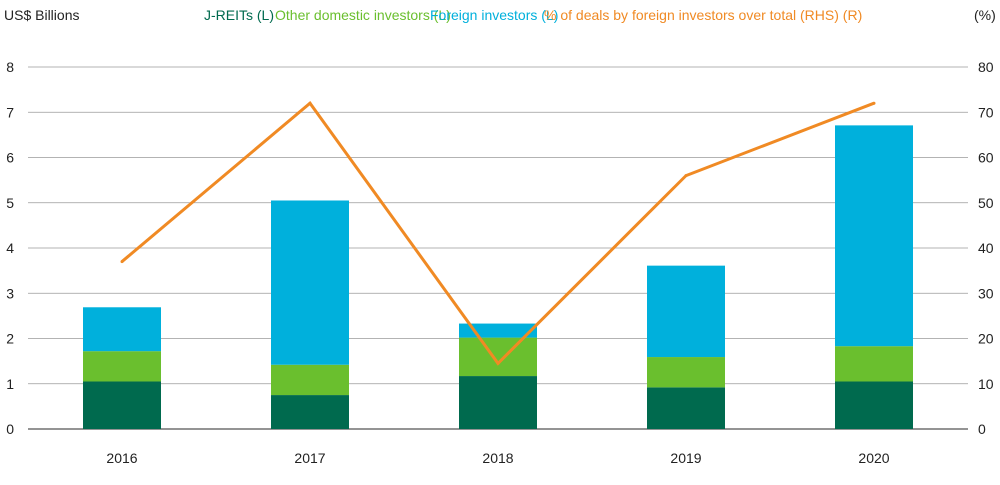 This screenshot has width=1000, height=485. What do you see at coordinates (986, 293) in the screenshot?
I see `right-tick-label: 30` at bounding box center [986, 293].